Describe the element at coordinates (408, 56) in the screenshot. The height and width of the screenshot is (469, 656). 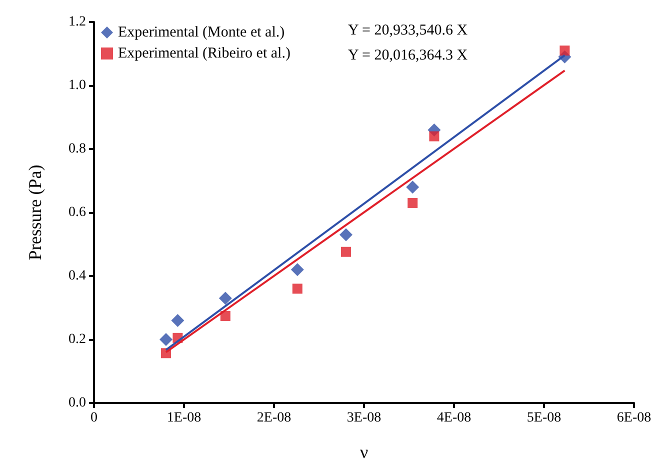
I see `annotation: Y = 20,016,364.3 X` at that location.